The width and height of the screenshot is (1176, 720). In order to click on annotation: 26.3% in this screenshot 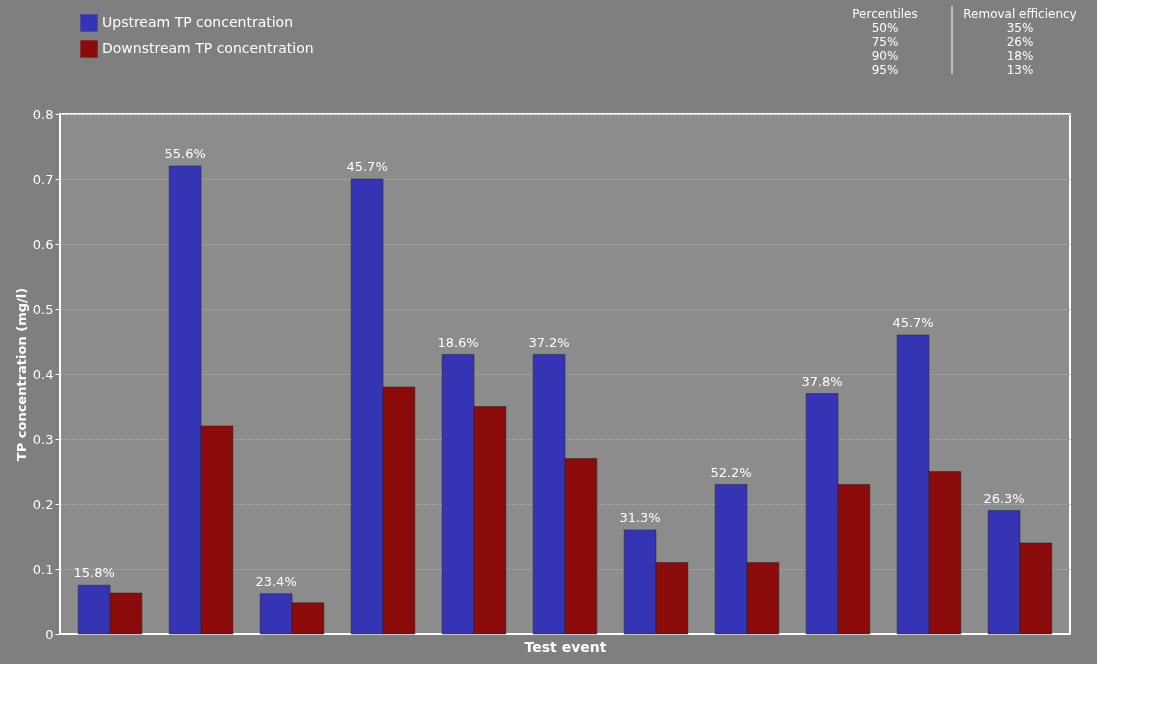, I will do `click(1004, 498)`.